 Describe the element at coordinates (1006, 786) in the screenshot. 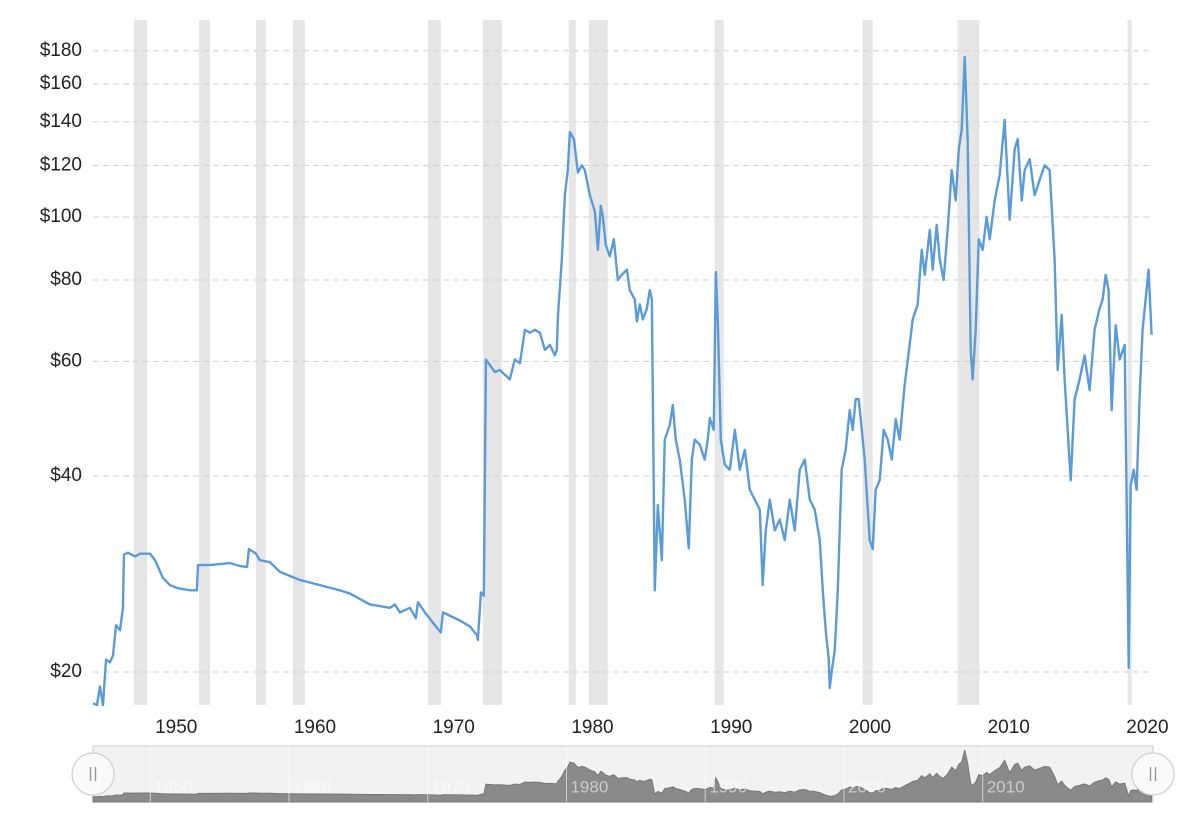

I see `navigator-tick-label: 2010` at that location.